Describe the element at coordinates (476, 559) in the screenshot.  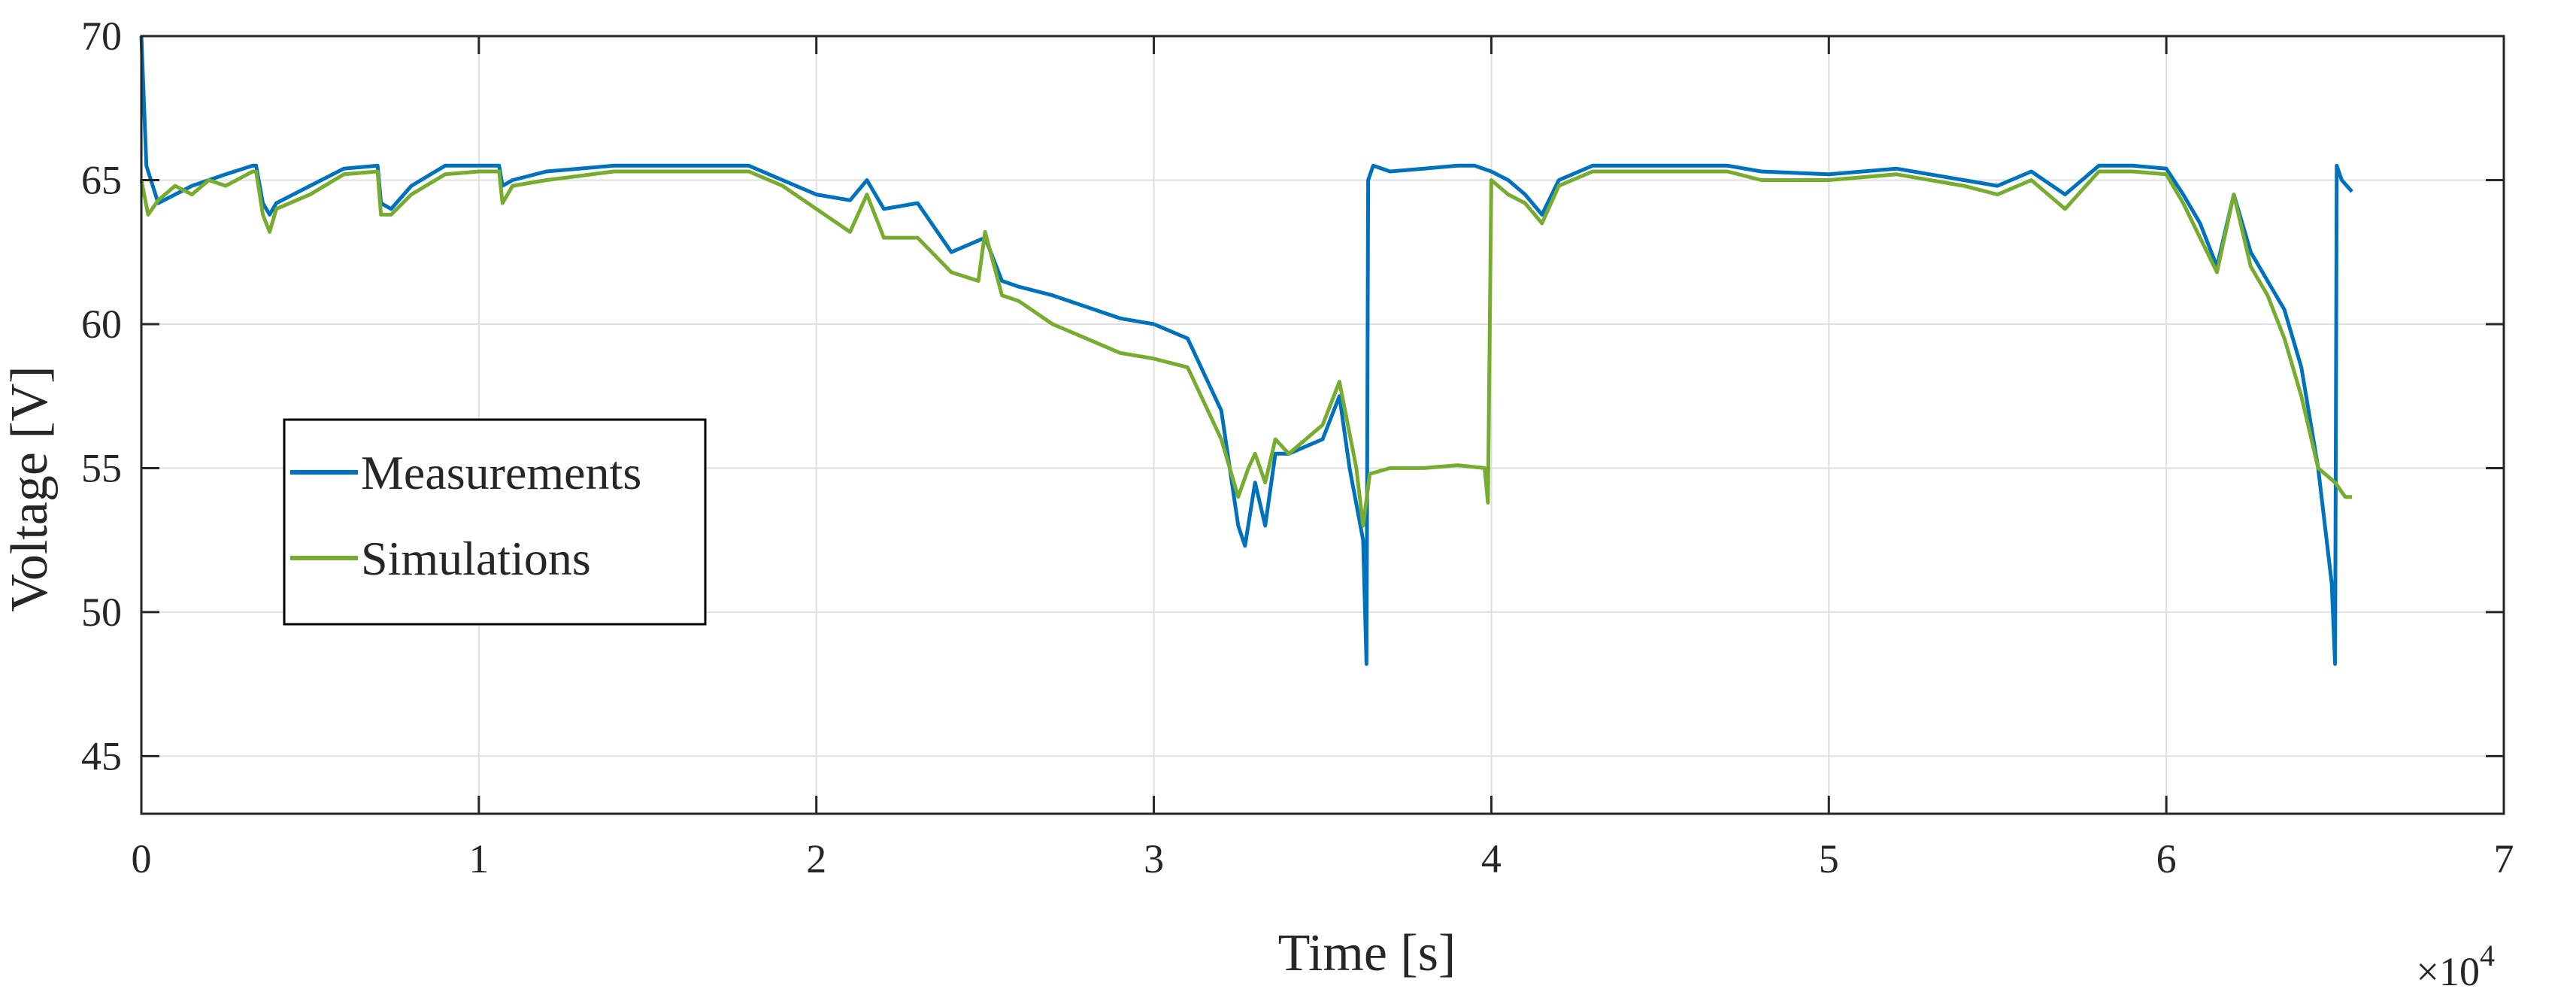
I see `legend-label-simulations: Simulations` at that location.